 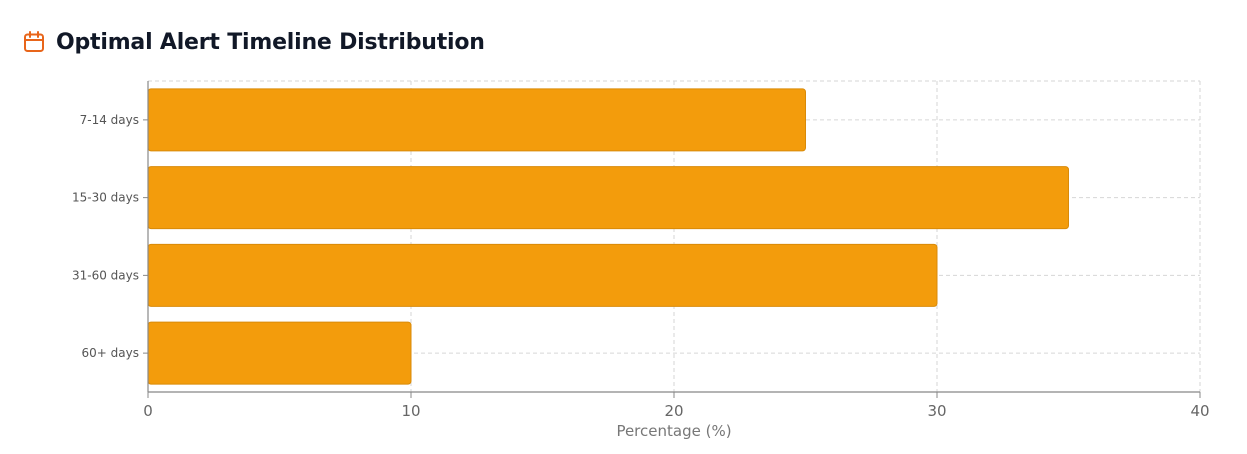 What do you see at coordinates (673, 431) in the screenshot?
I see `x-axis-title: Percentage (%)` at bounding box center [673, 431].